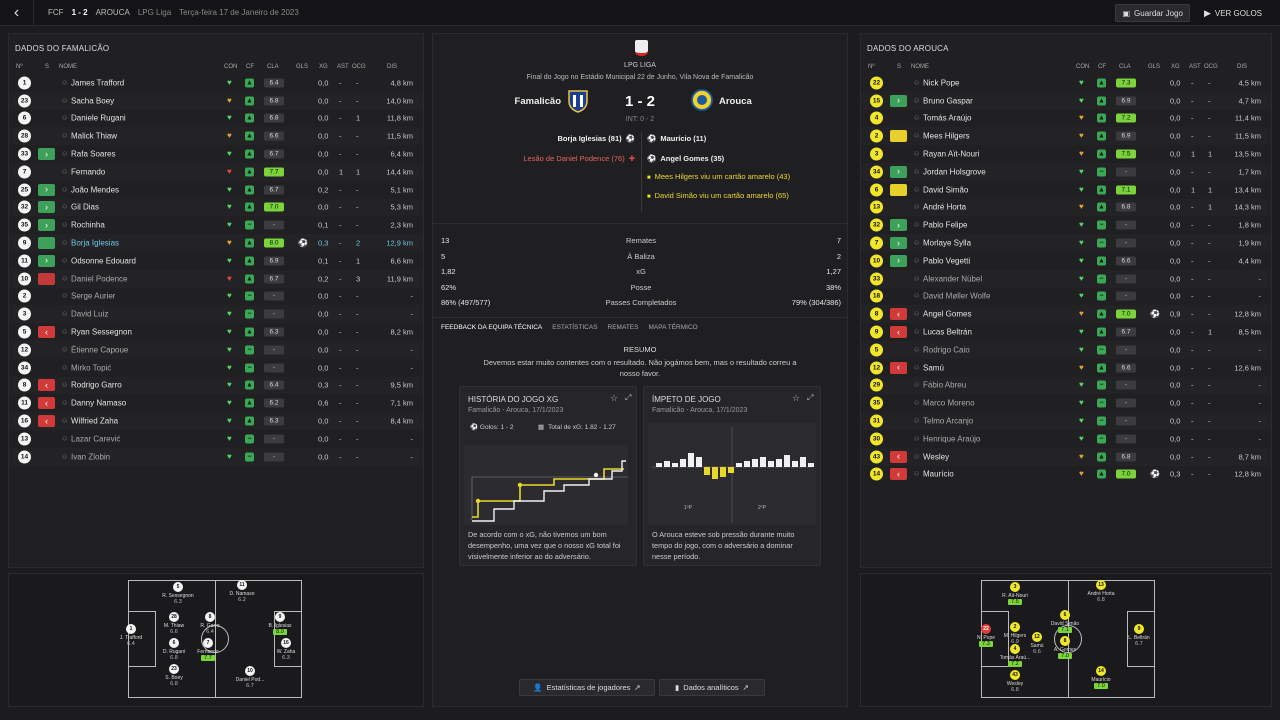 This screenshot has width=1280, height=720. I want to click on player-row: 3 ☺ Rayan Aït-Nouri ♥ ▲ 7.5 0,0 1 1 13,5 km, so click(1066, 154).